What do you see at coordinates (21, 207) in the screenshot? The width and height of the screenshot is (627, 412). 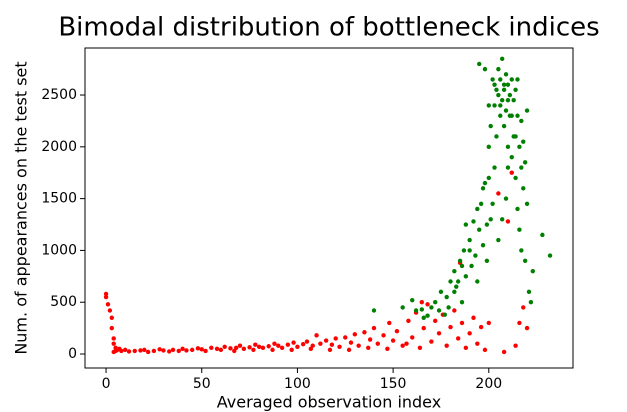 I see `y-axis-label: Num. of appearances on the test set` at bounding box center [21, 207].